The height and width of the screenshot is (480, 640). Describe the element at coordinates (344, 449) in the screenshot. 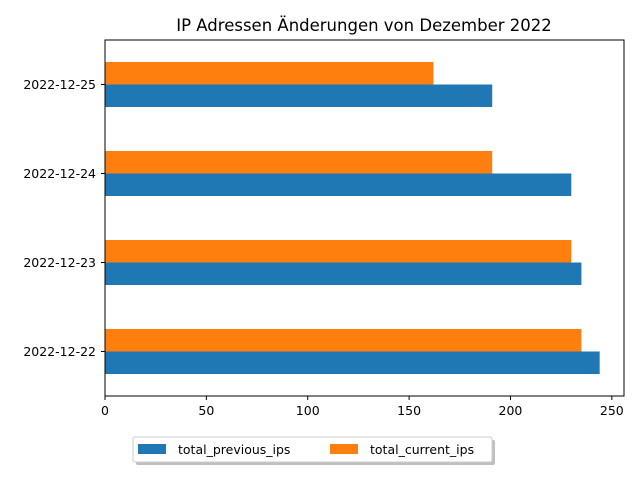

I see `legend-swatch-total_current_ips` at that location.